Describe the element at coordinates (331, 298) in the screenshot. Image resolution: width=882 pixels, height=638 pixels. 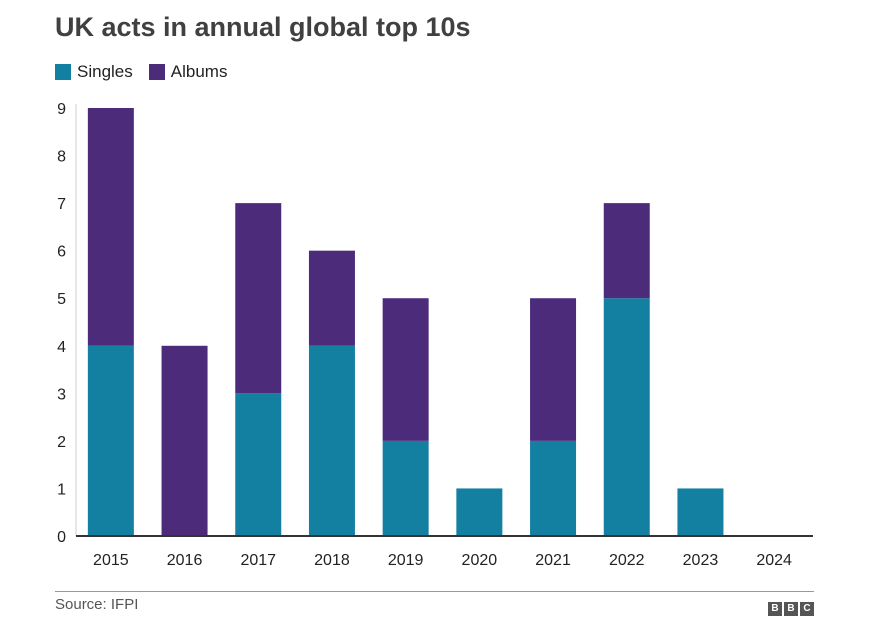
I see `bar-albums-2018` at that location.